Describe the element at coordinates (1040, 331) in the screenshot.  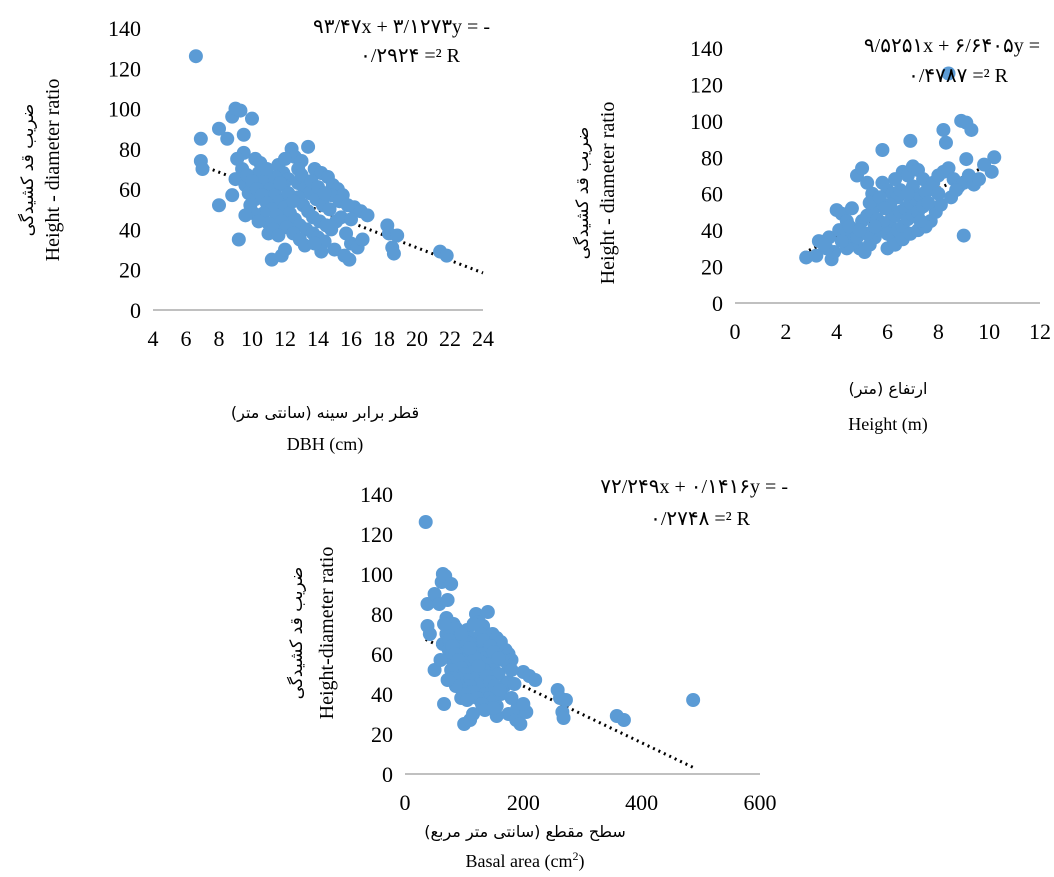
I see `height-x-tick-label: 12` at that location.